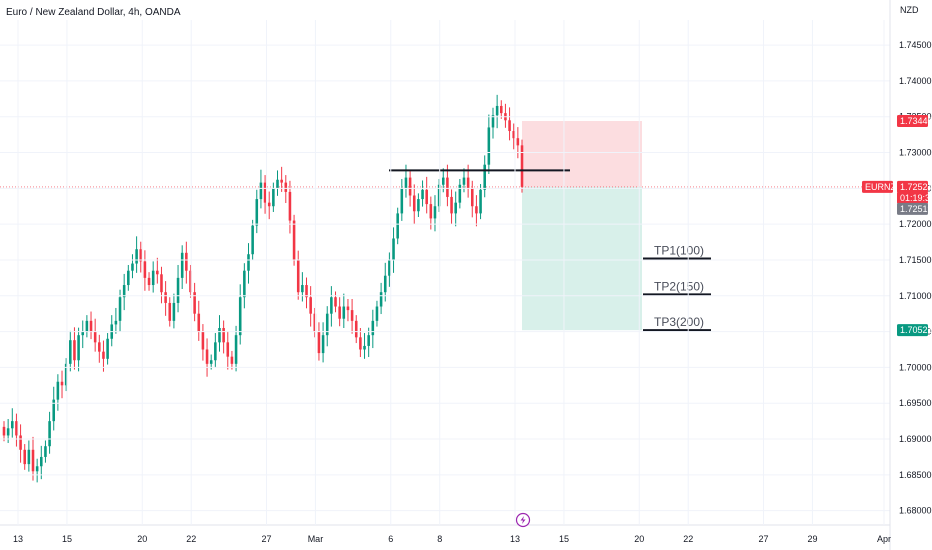  Describe the element at coordinates (916, 187) in the screenshot. I see `last-price-badge: 1.72524` at that location.